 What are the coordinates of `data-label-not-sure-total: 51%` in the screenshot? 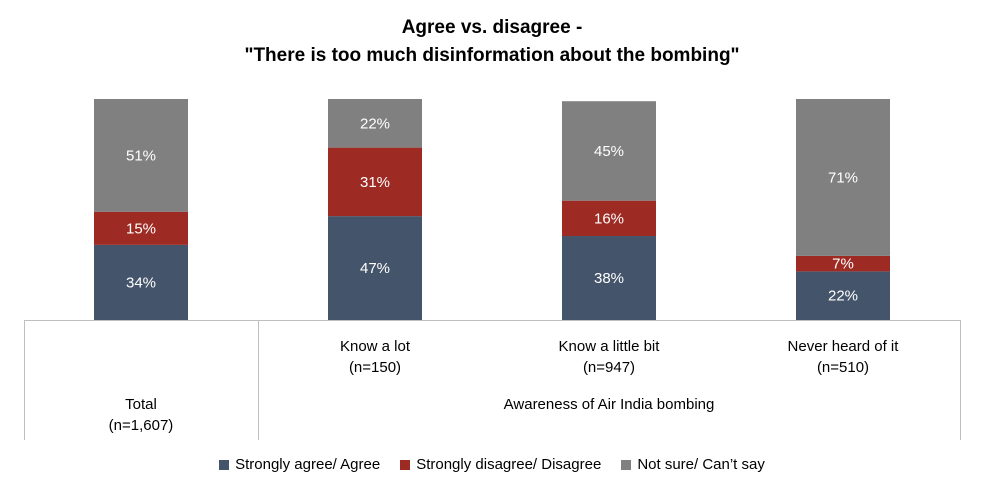 It's located at (141, 155).